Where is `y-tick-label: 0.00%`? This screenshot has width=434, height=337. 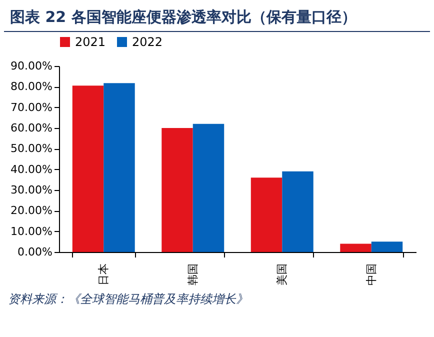
y-tick-label: 0.00% is located at coordinates (35, 252).